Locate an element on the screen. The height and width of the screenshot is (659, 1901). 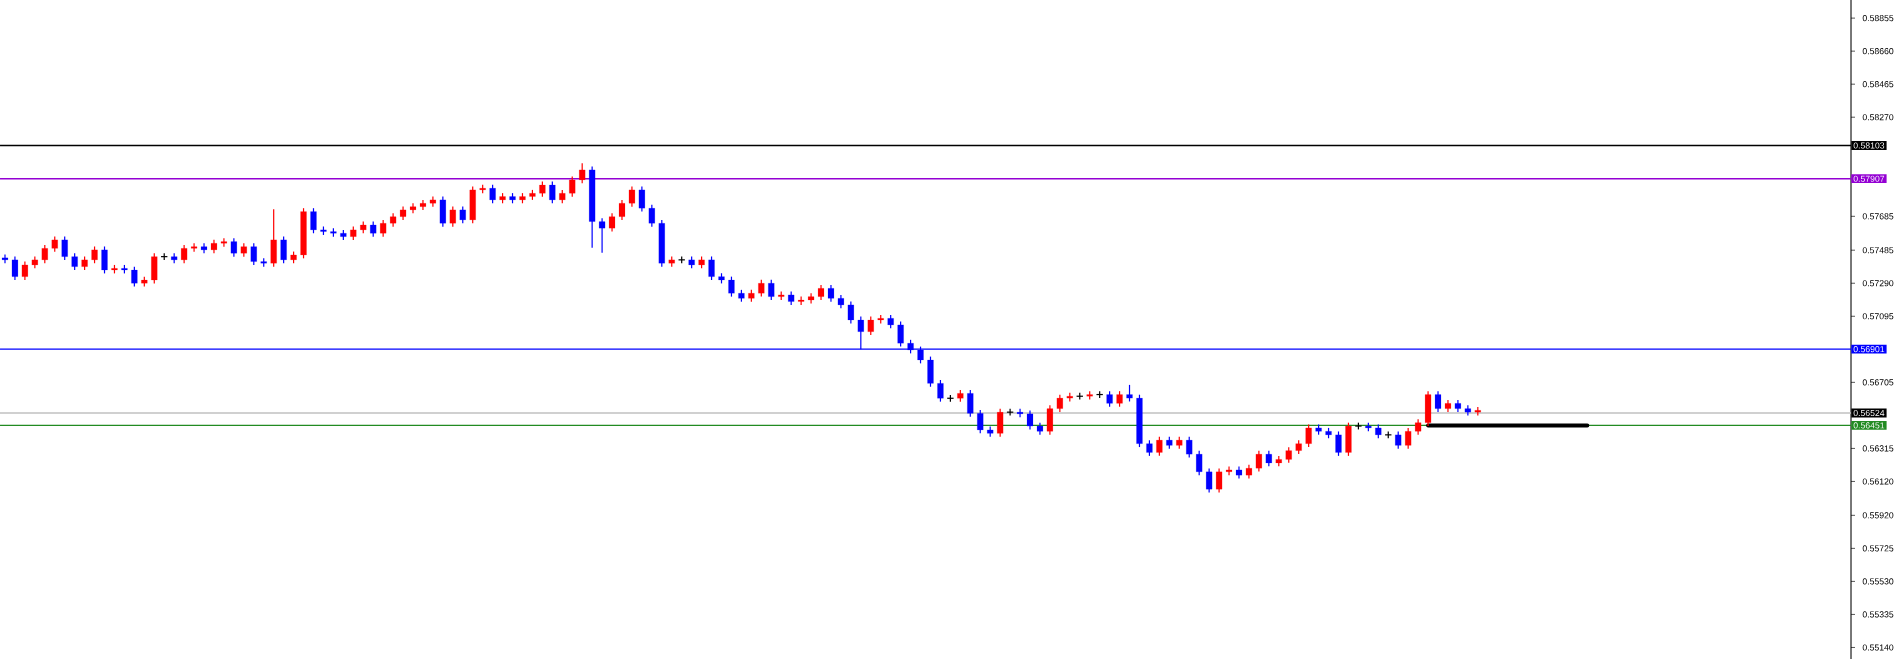
y-tick-label: 0.58855 is located at coordinates (1878, 18).